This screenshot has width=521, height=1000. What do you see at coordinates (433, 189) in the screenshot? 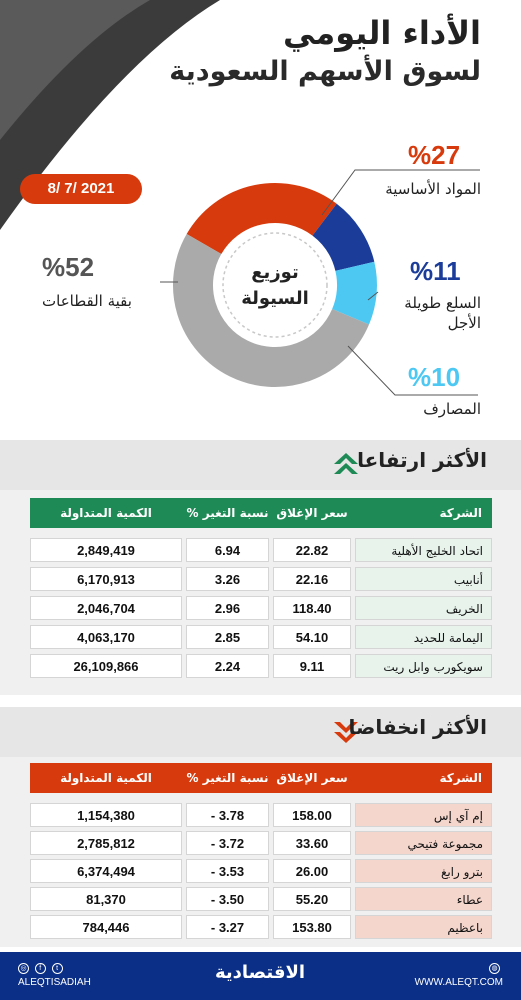
I see `slice-label-materials: المواد الأساسية` at bounding box center [433, 189].